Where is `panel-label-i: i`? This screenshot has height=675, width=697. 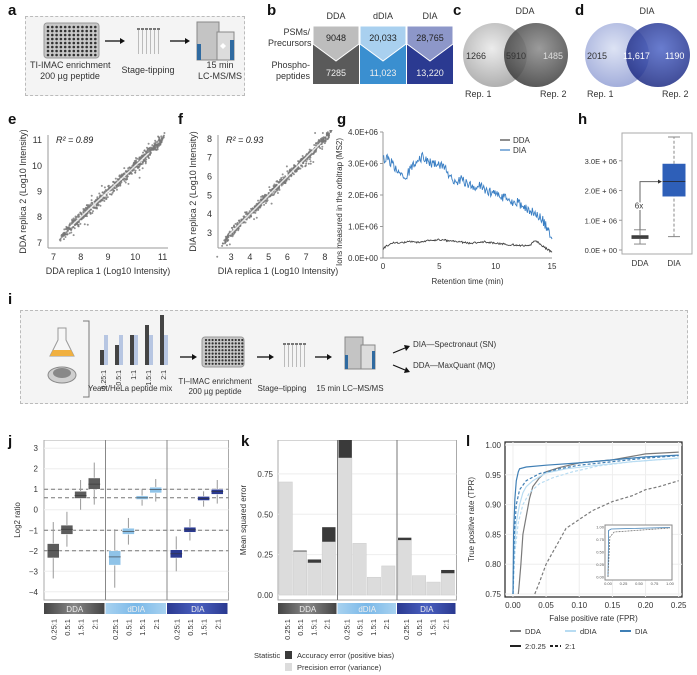 panel-label-i: i is located at coordinates (10, 299).